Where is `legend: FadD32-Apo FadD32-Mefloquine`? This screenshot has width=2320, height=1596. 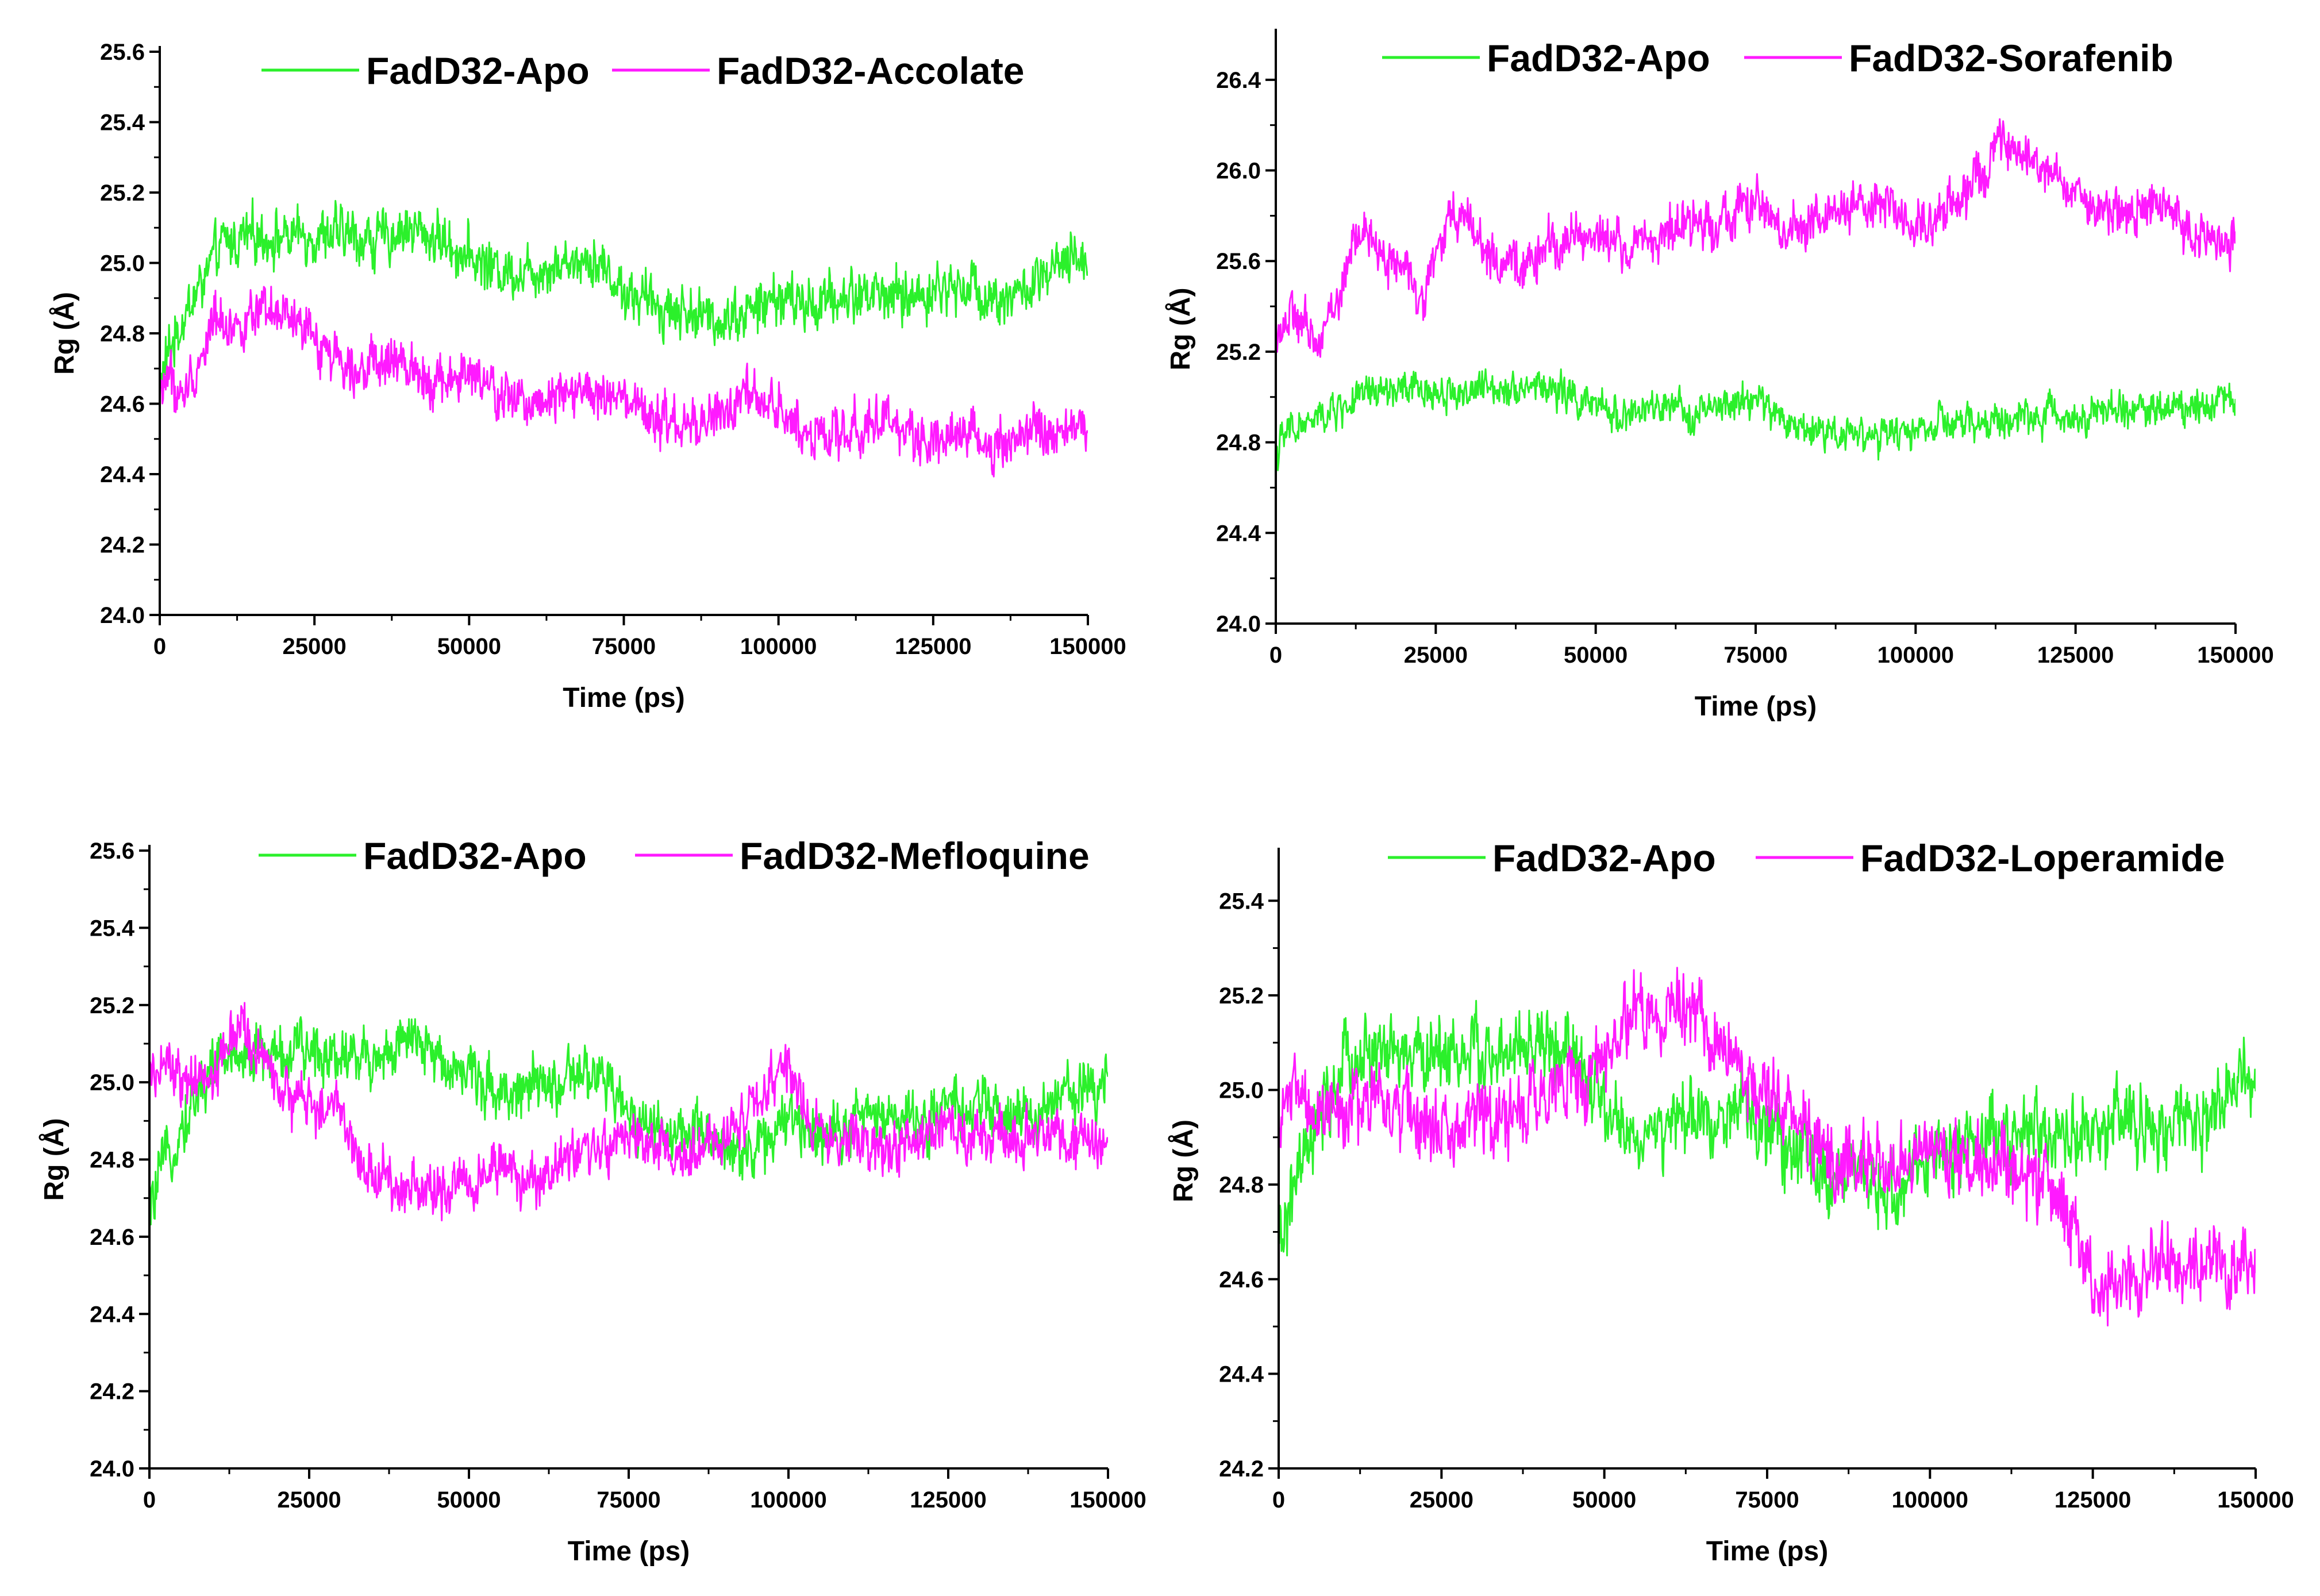 legend: FadD32-Apo FadD32-Mefloquine is located at coordinates (674, 855).